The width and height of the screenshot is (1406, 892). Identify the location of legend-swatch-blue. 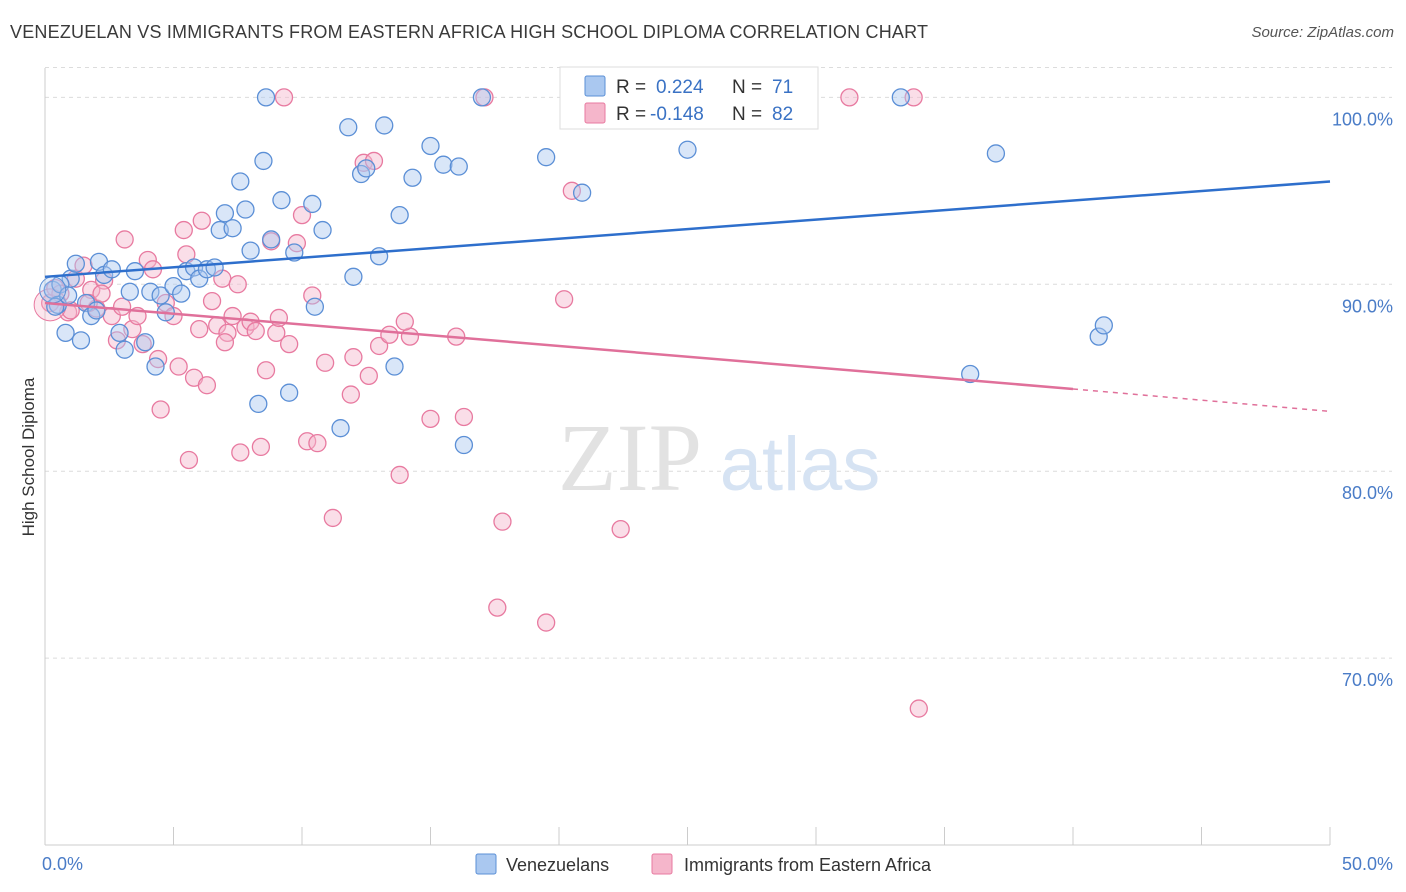
(595, 86).